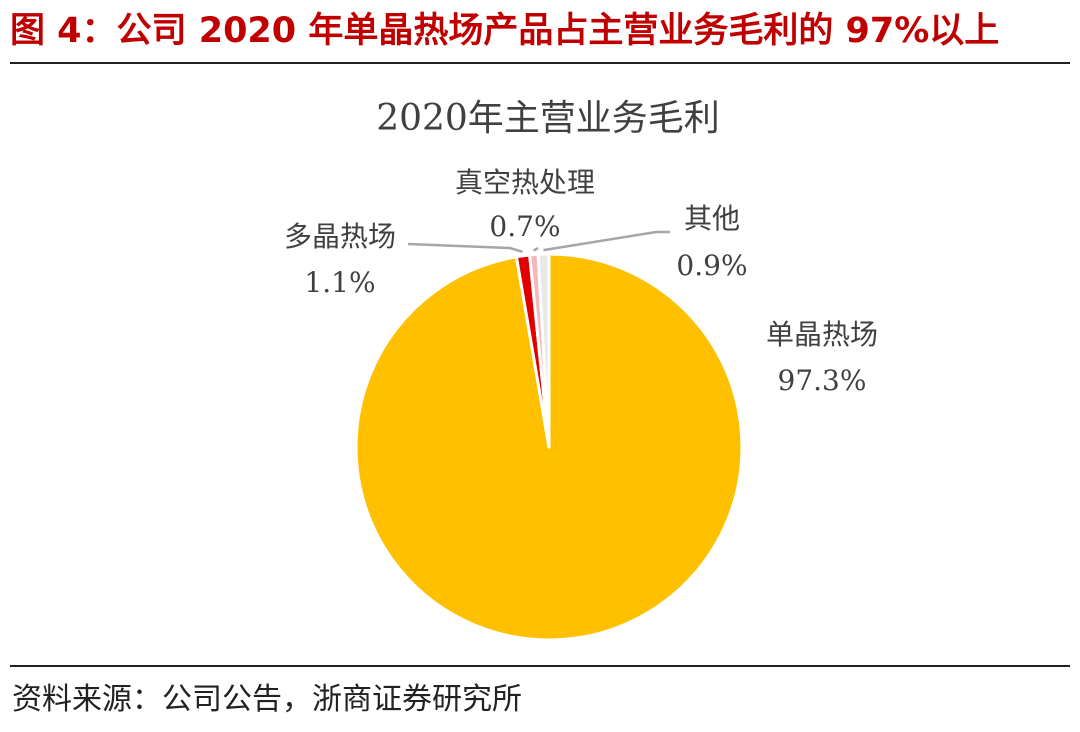 The image size is (1080, 732). What do you see at coordinates (267, 699) in the screenshot?
I see `source-note: 资料来源：公司公告，浙商证券研究所` at bounding box center [267, 699].